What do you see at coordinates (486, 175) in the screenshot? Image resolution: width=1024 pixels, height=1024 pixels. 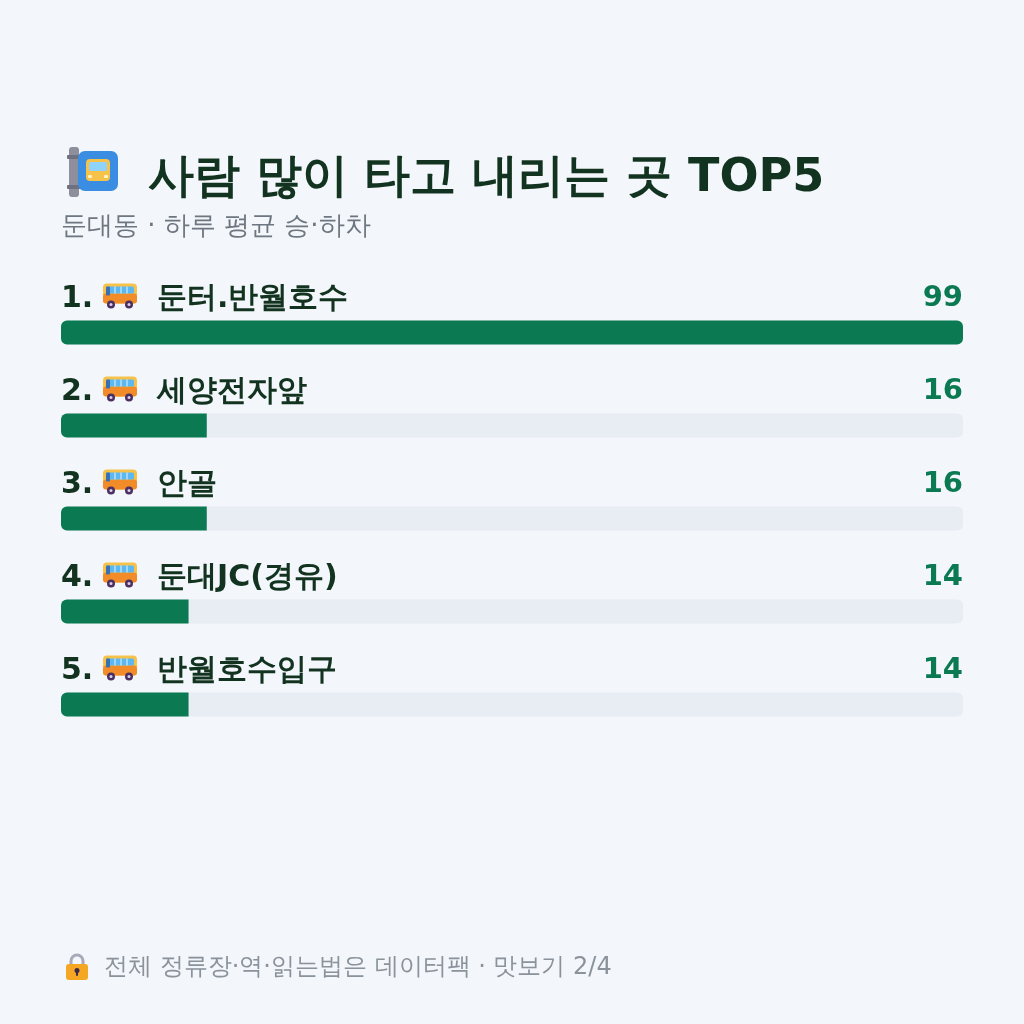 I see `chart-title: 사람 많이 타고 내리는 곳 TOP5` at bounding box center [486, 175].